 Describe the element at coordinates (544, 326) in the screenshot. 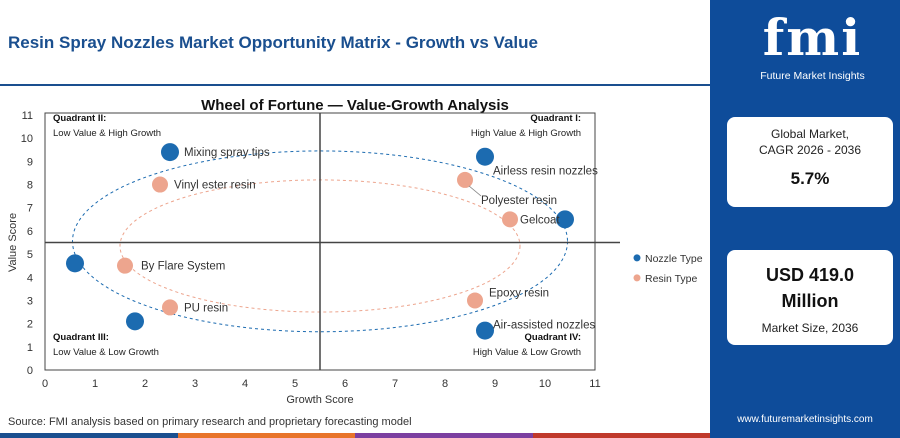

I see `point-label: Air-assisted nozzles` at that location.